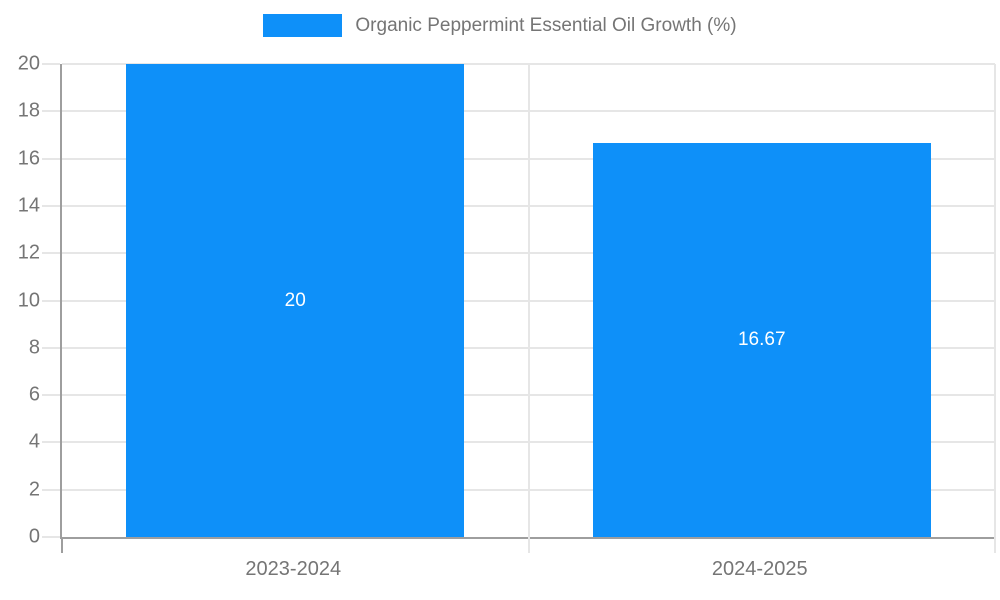 Image resolution: width=1000 pixels, height=600 pixels. Describe the element at coordinates (28, 205) in the screenshot. I see `y-tick-label: 14` at that location.